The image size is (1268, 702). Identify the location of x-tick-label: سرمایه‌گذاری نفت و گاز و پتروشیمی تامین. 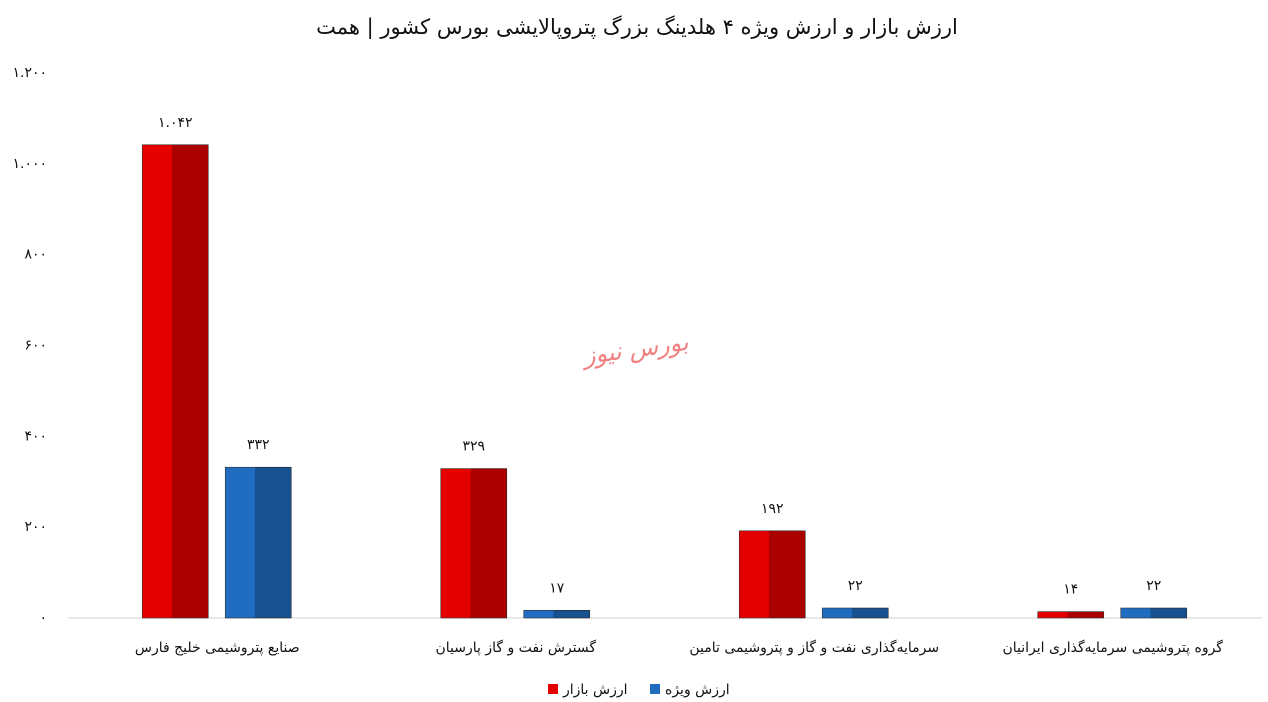
(814, 647).